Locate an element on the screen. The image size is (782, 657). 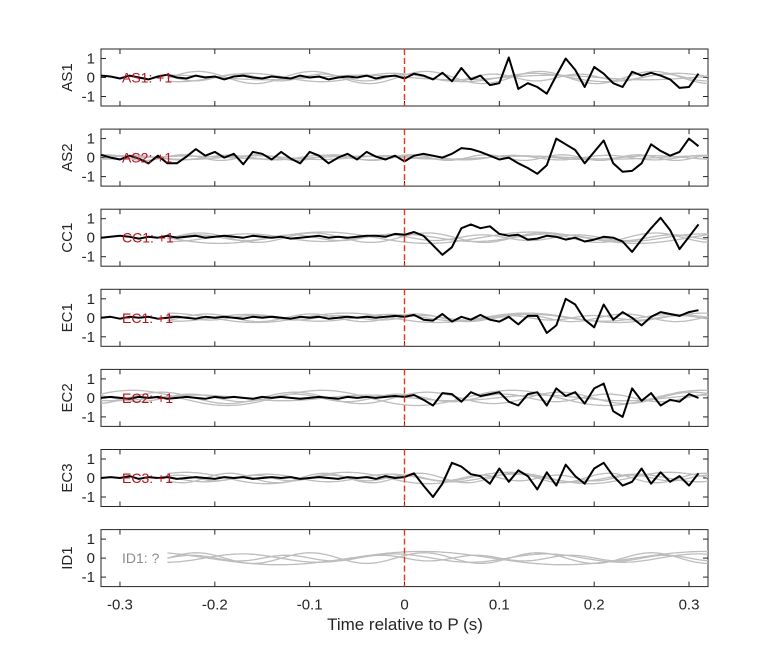
panel-as1: 1 0 -1 AS1 AS1: +1 is located at coordinates (384, 77).